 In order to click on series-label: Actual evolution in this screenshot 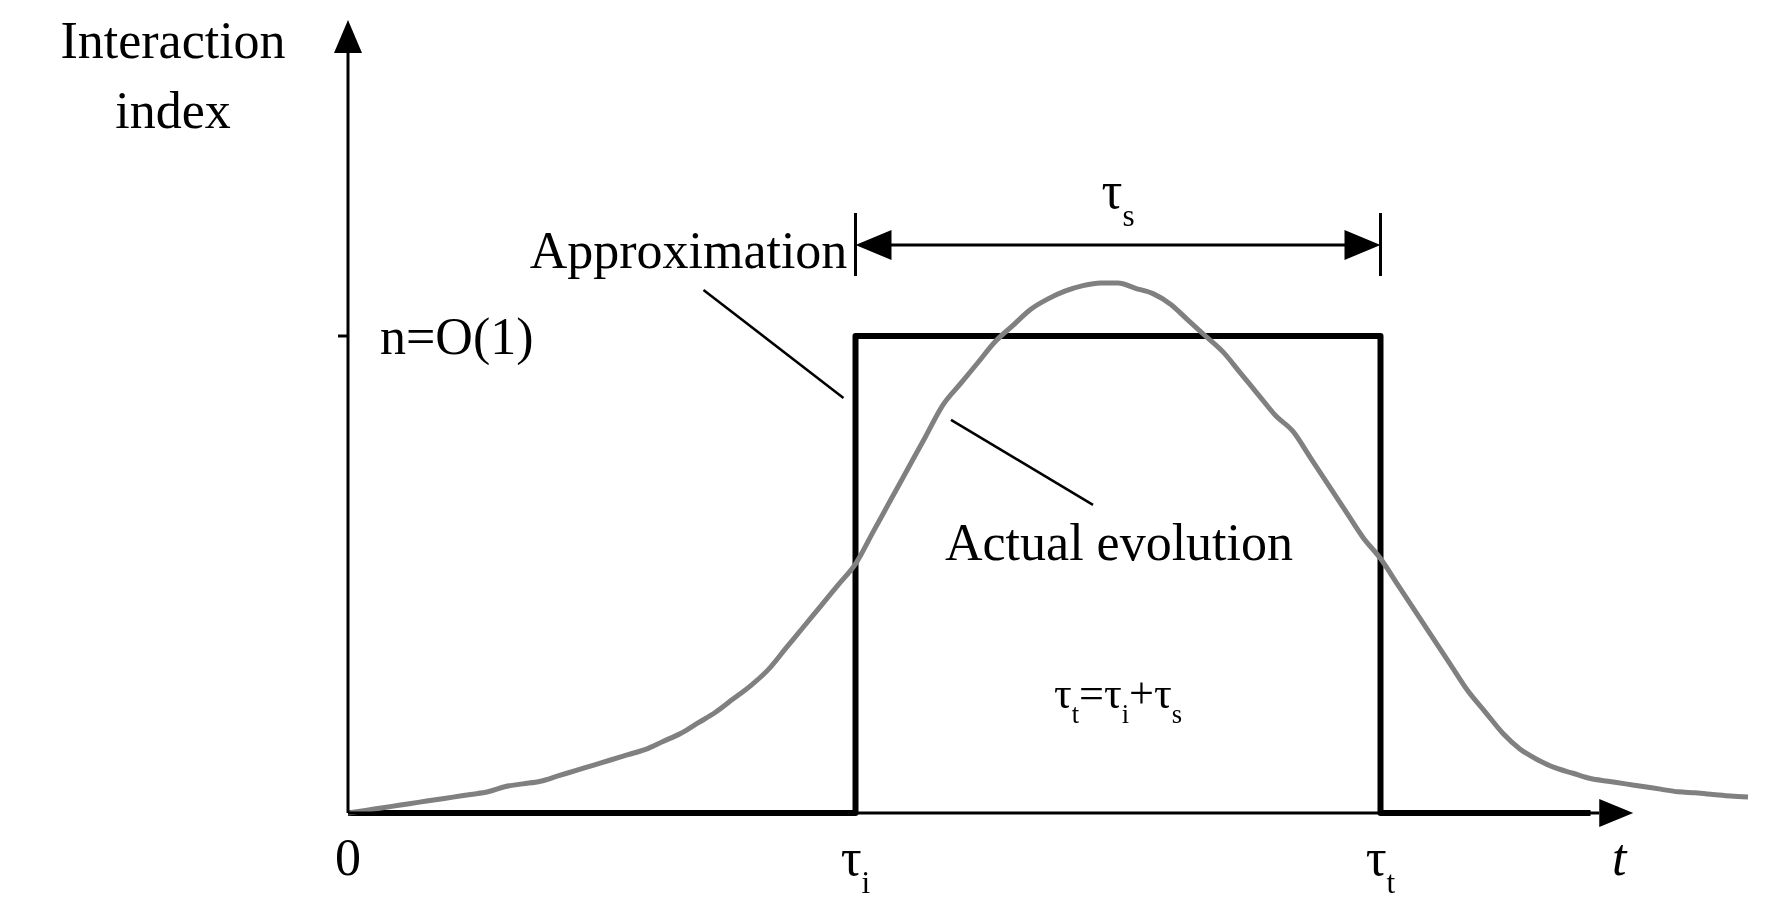, I will do `click(1119, 542)`.